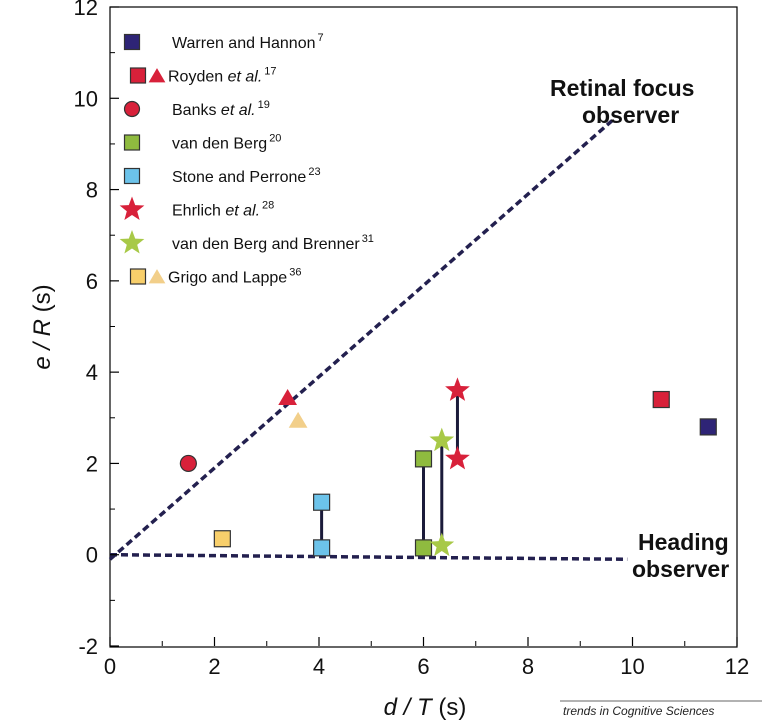 This screenshot has height=721, width=774. I want to click on x-axis-unit: (s), so click(449, 707).